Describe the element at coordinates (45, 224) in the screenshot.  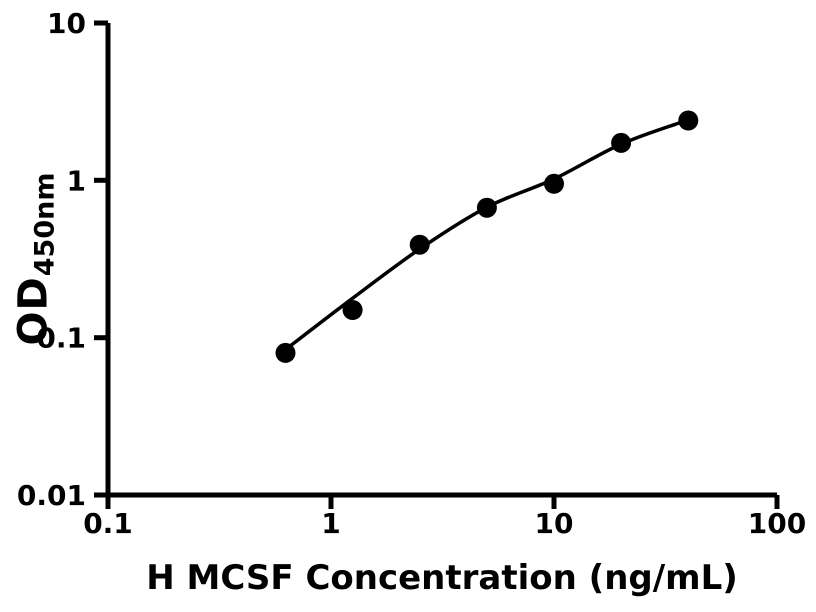
I see `y-axis-title-subscript: 450nm` at that location.